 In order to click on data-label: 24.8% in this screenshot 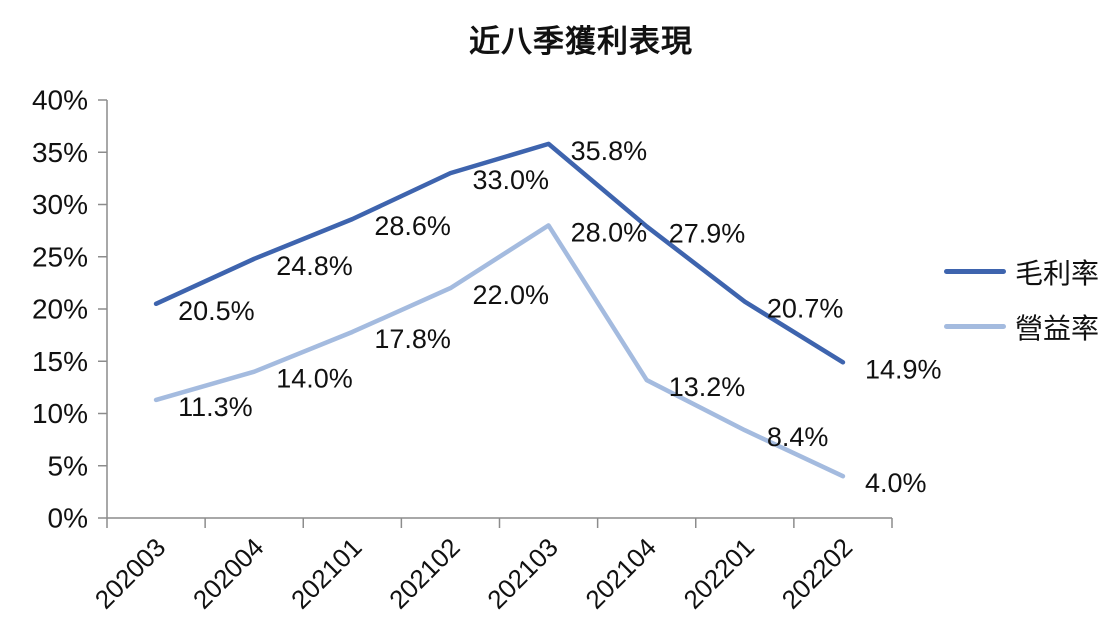, I will do `click(314, 266)`.